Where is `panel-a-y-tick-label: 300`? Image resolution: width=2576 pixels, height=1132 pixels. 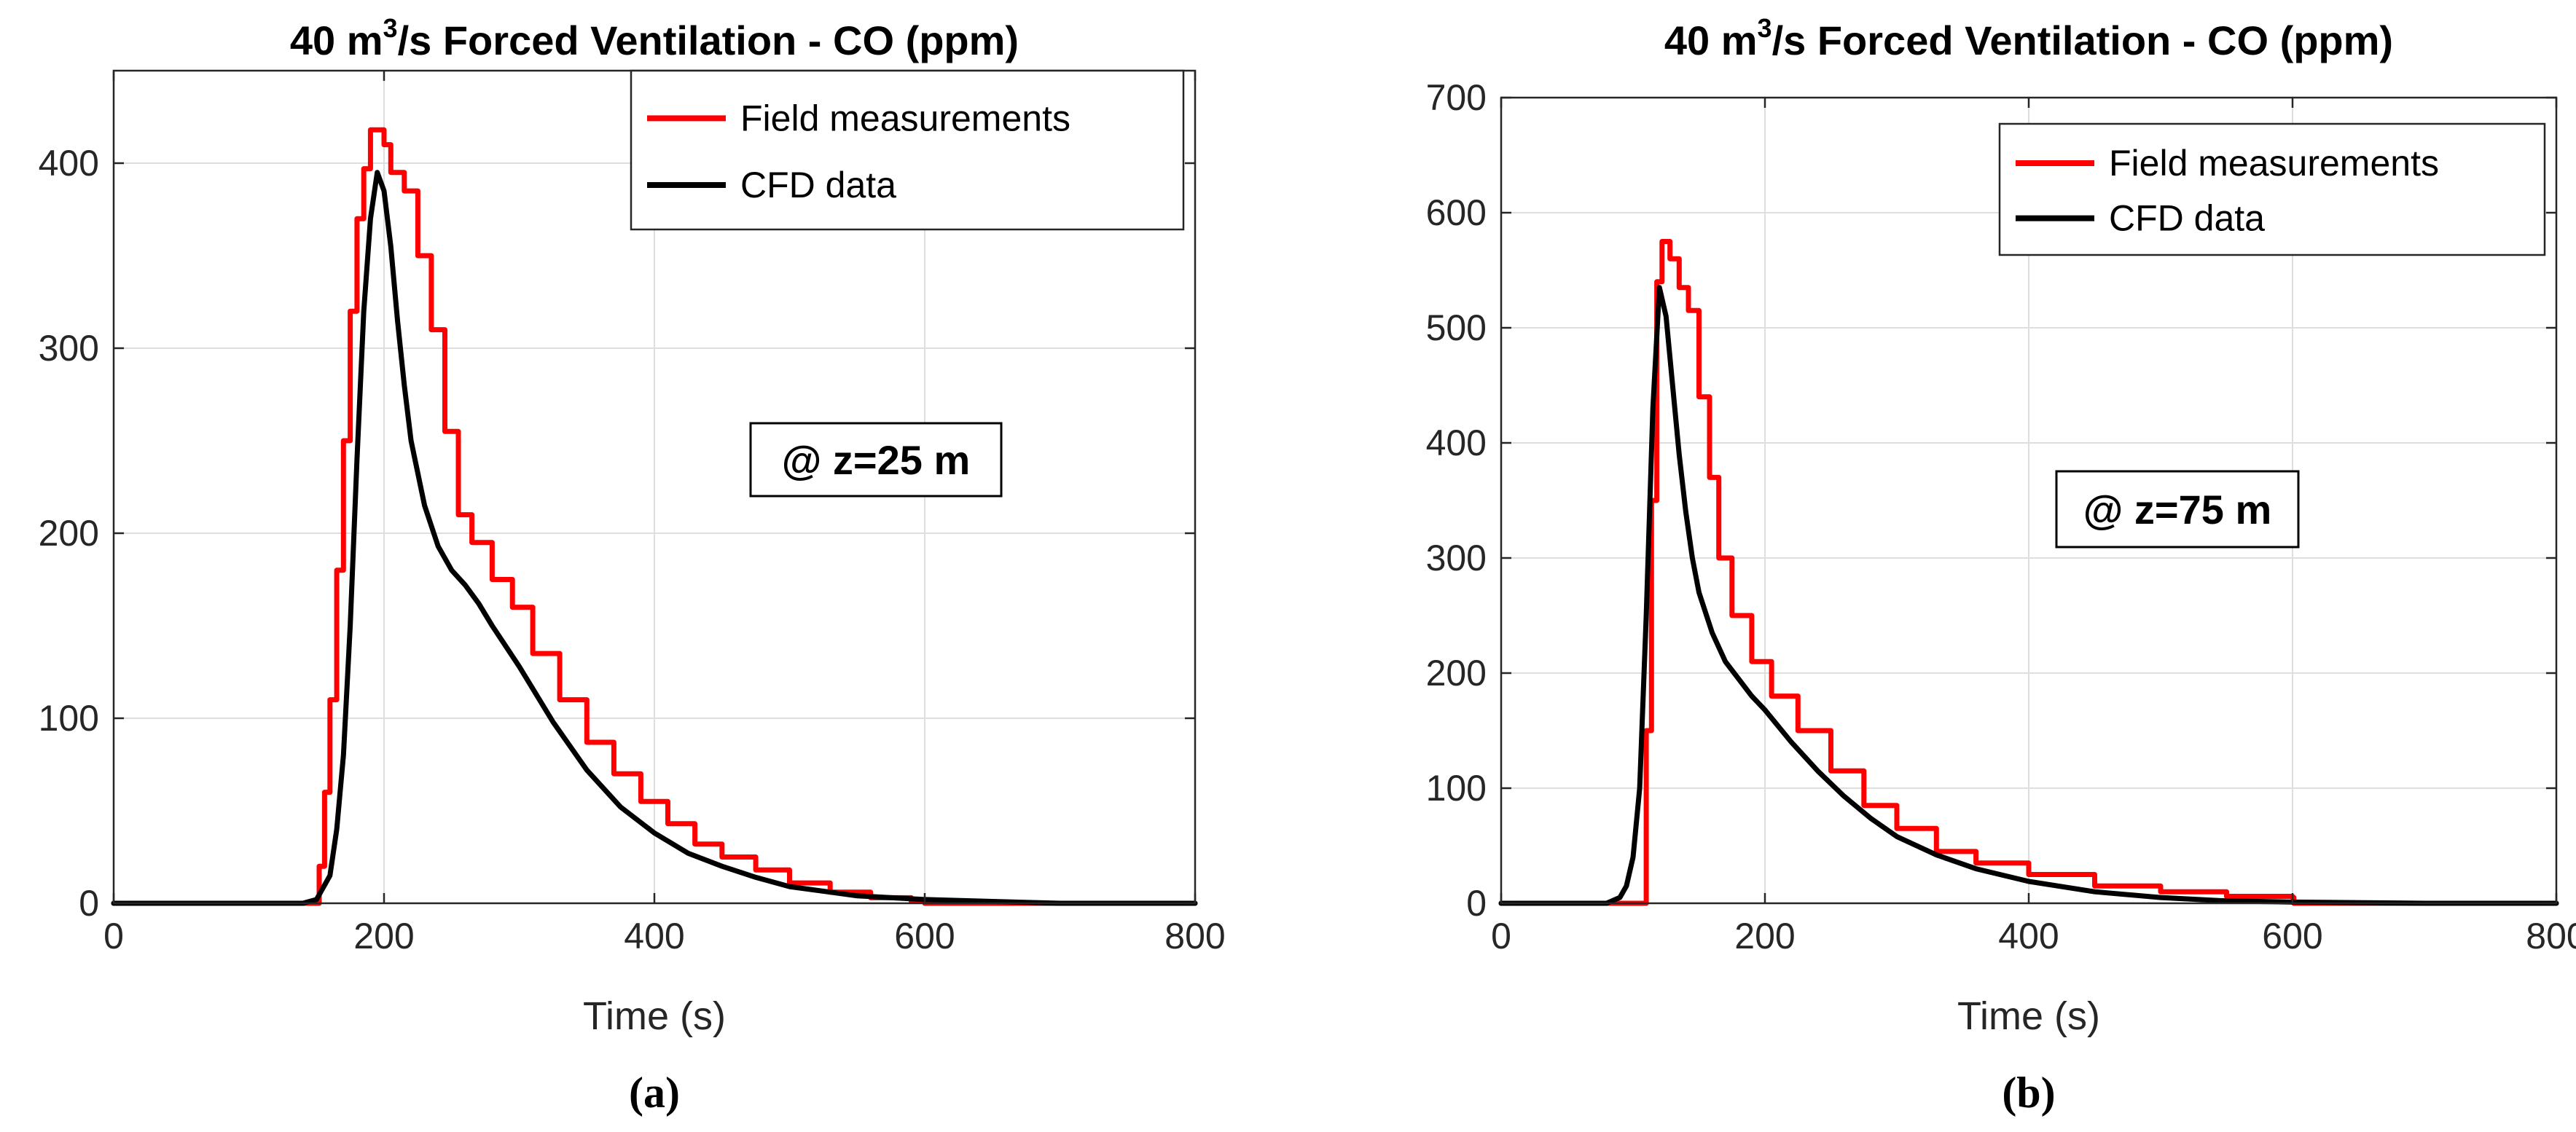 panel-a-y-tick-label: 300 is located at coordinates (69, 348).